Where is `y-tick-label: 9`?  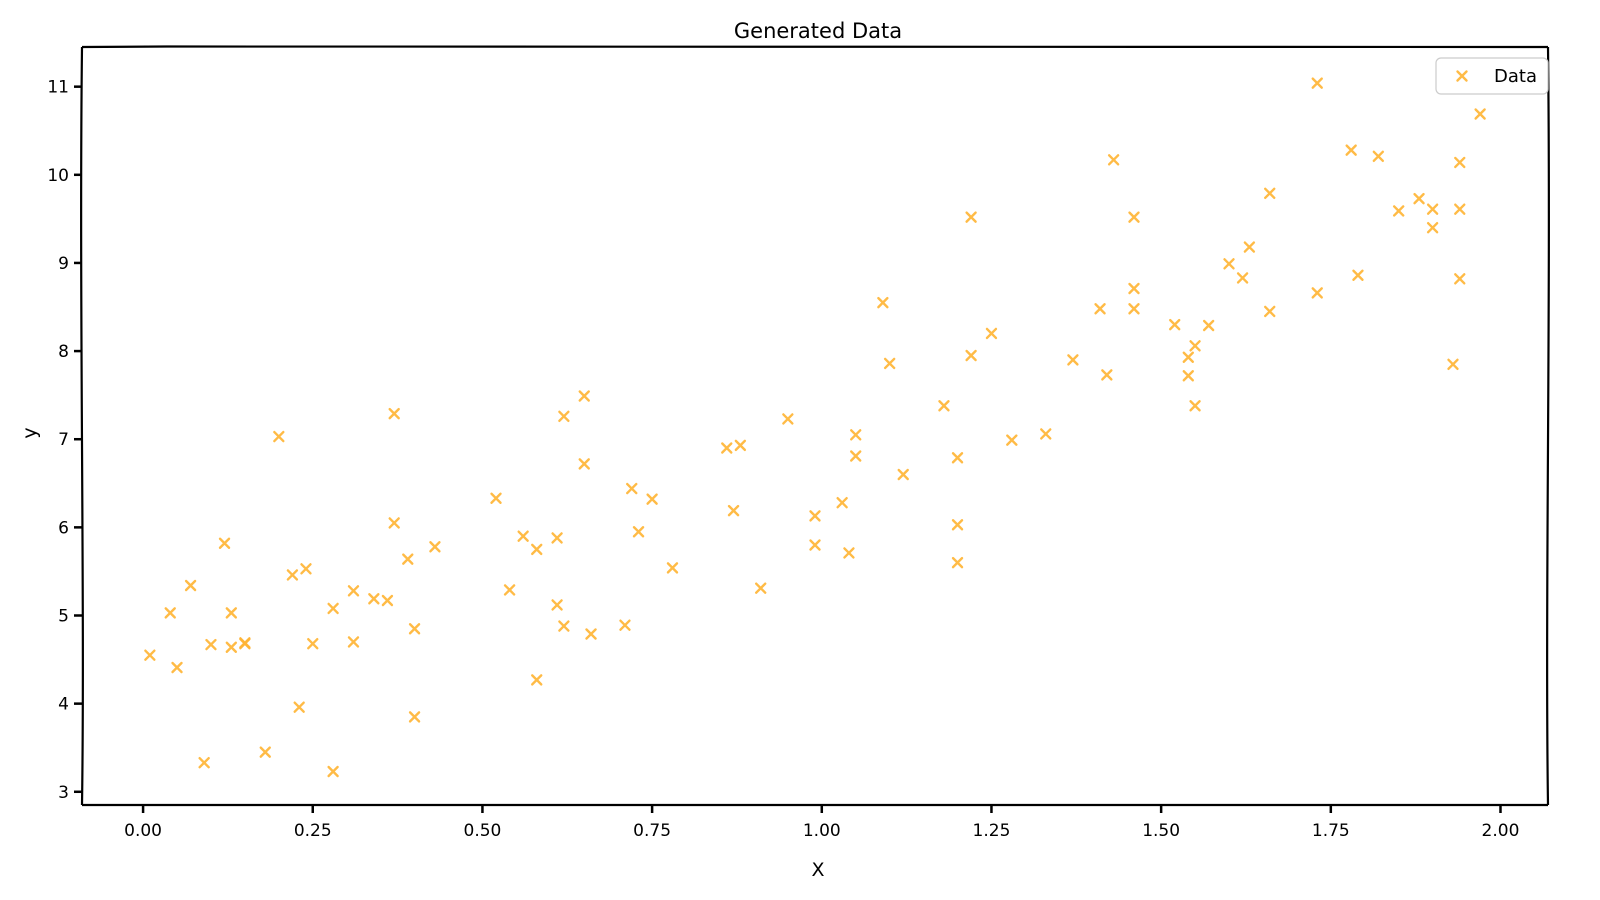
y-tick-label: 9 is located at coordinates (63, 264).